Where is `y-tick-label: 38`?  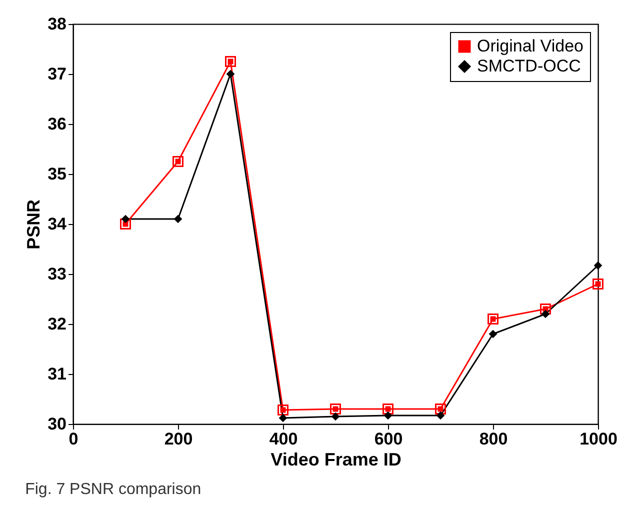 y-tick-label: 38 is located at coordinates (57, 24).